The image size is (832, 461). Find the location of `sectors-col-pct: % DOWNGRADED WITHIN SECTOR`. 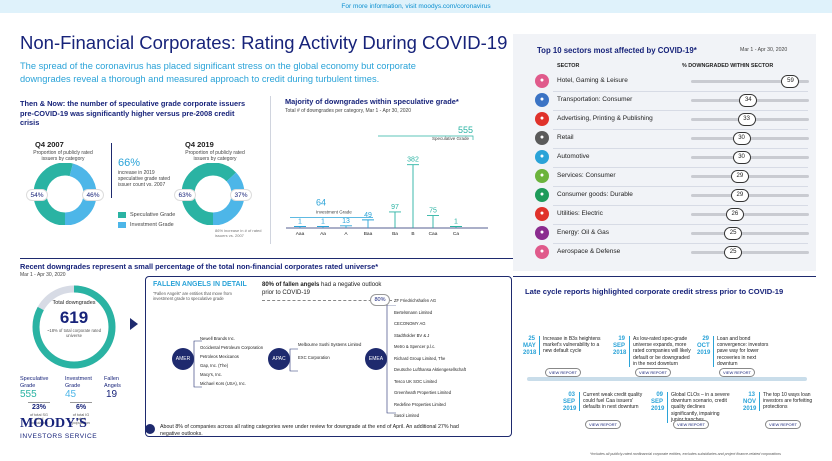

sectors-col-pct: % DOWNGRADED WITHIN SECTOR is located at coordinates (728, 66).